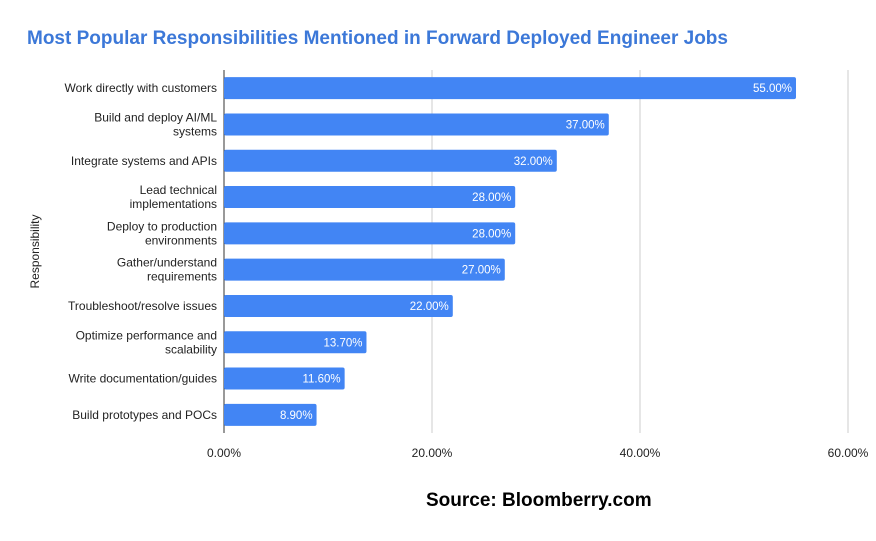 Image resolution: width=876 pixels, height=541 pixels. Describe the element at coordinates (296, 416) in the screenshot. I see `bar-value-label: 8.90%` at that location.